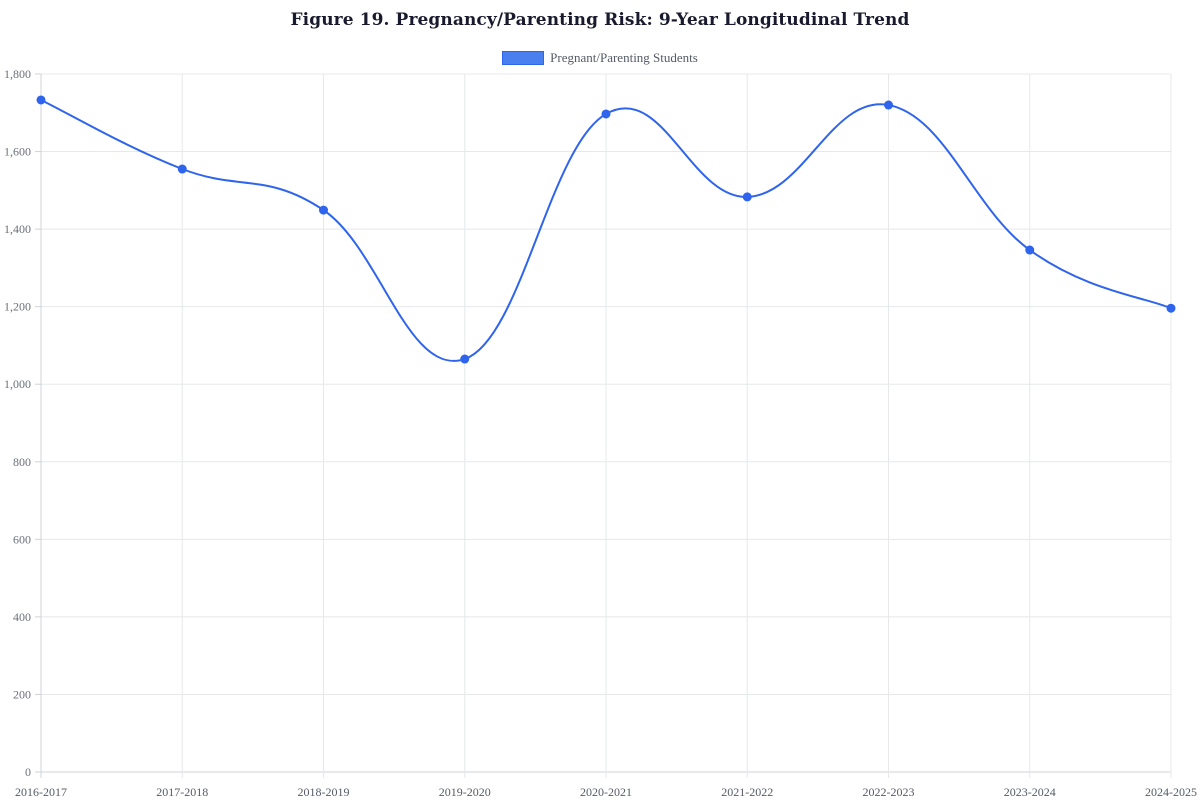 The width and height of the screenshot is (1200, 800). Describe the element at coordinates (17, 384) in the screenshot. I see `y-tick-label: 1,000` at that location.